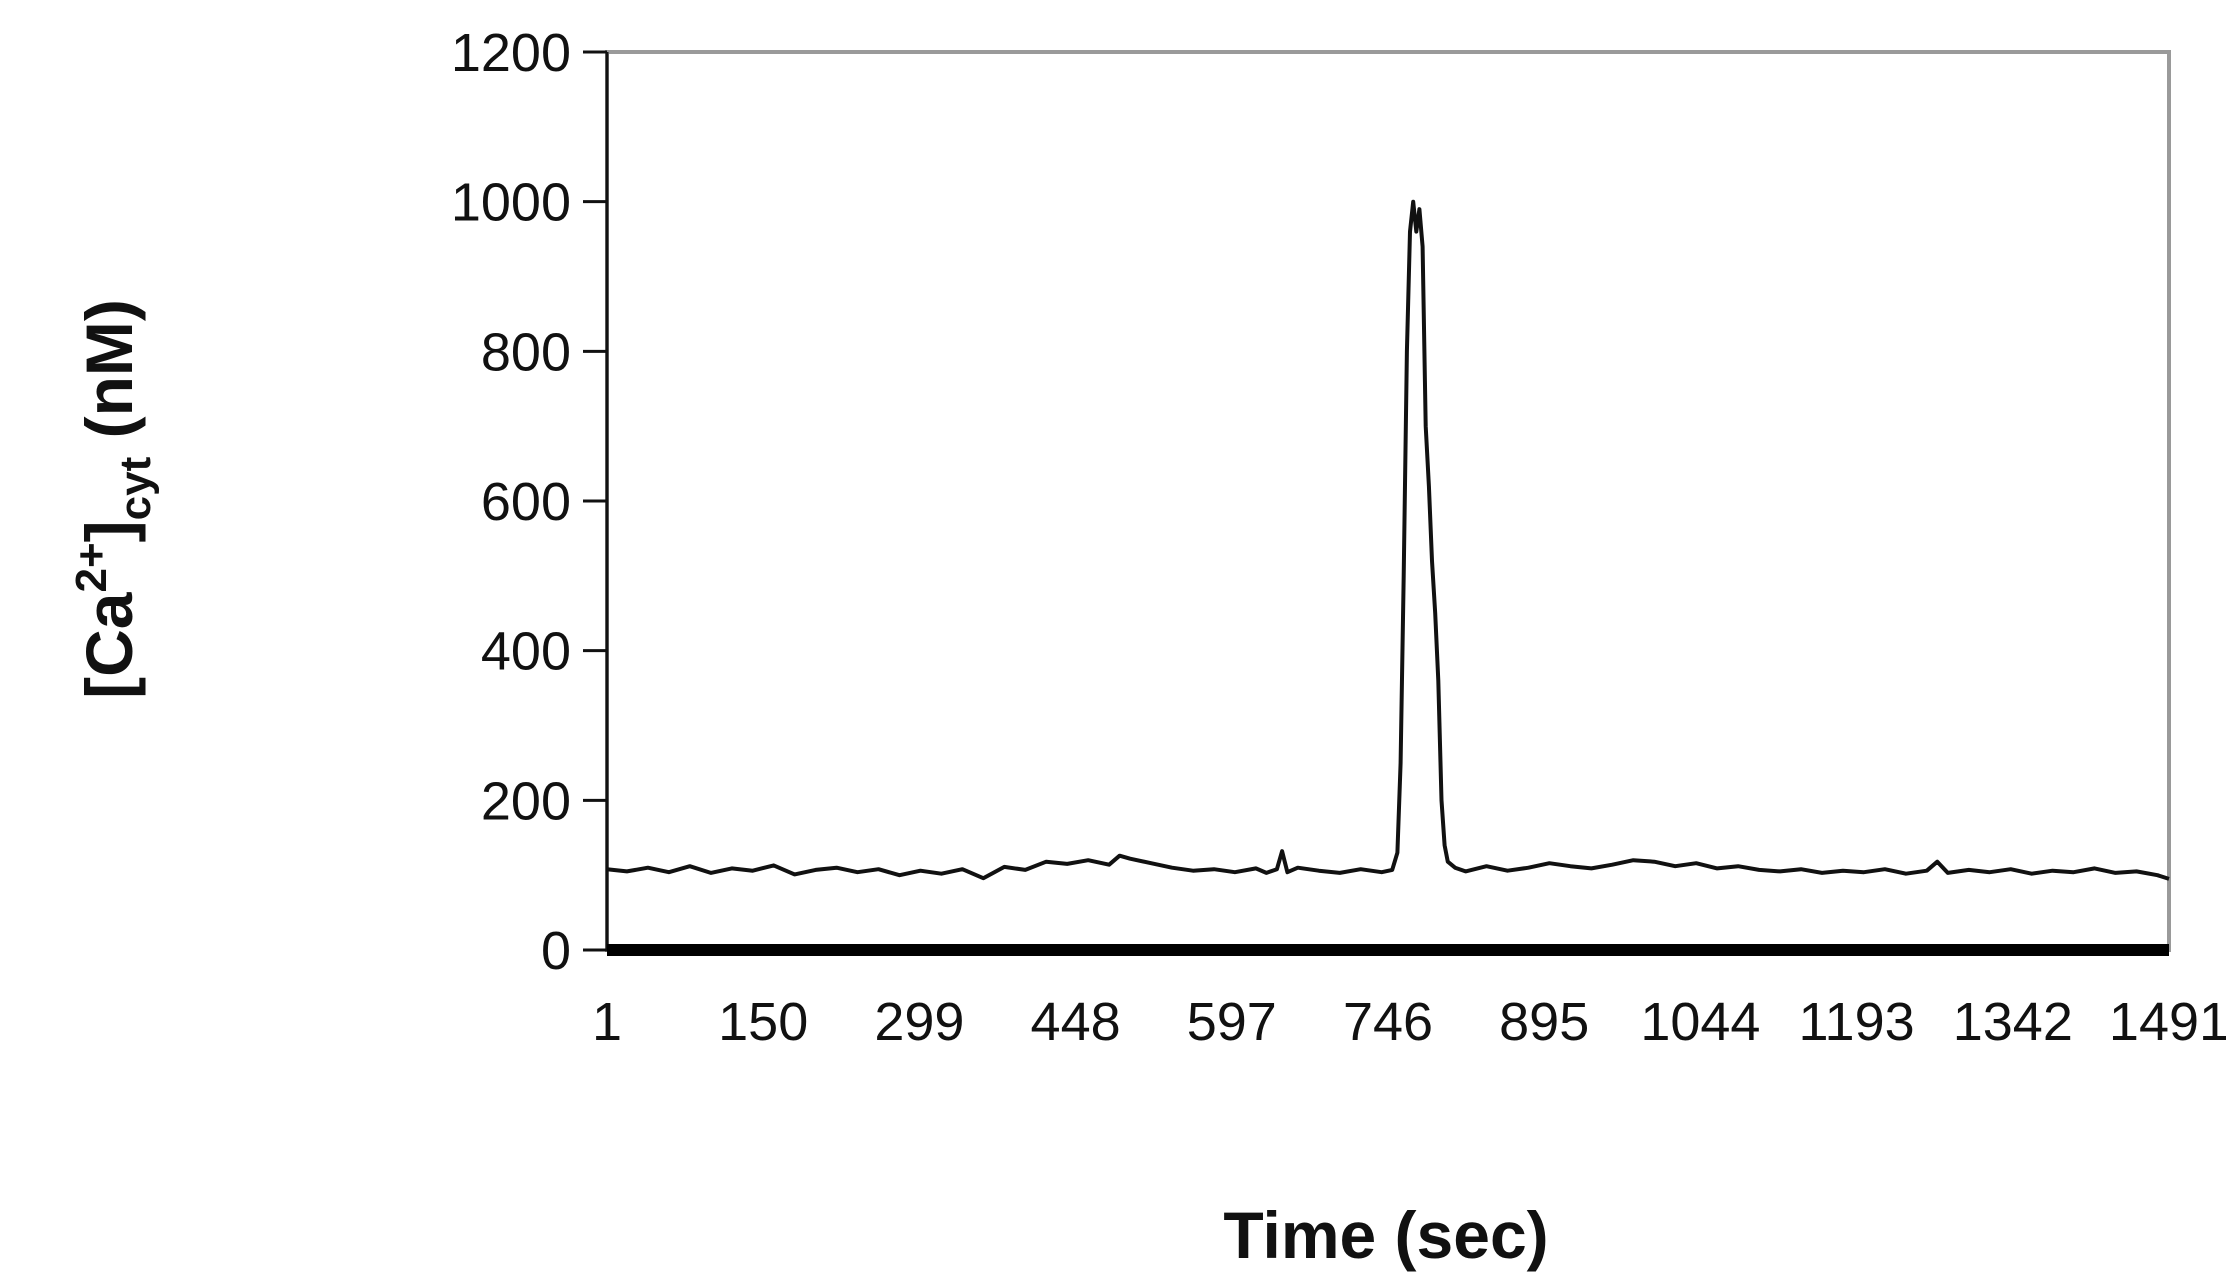  What do you see at coordinates (1857, 1022) in the screenshot?
I see `x-tick-label: 1193` at bounding box center [1857, 1022].